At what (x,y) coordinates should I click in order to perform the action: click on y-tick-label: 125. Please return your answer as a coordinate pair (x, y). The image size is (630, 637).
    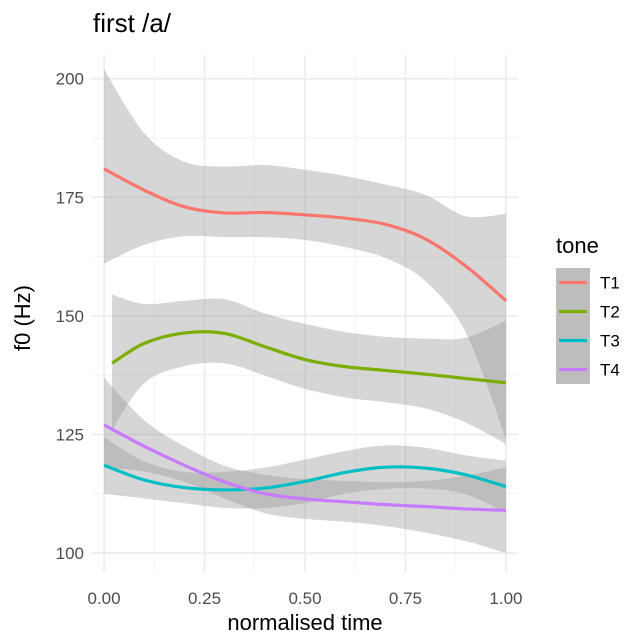
    Looking at the image, I should click on (70, 434).